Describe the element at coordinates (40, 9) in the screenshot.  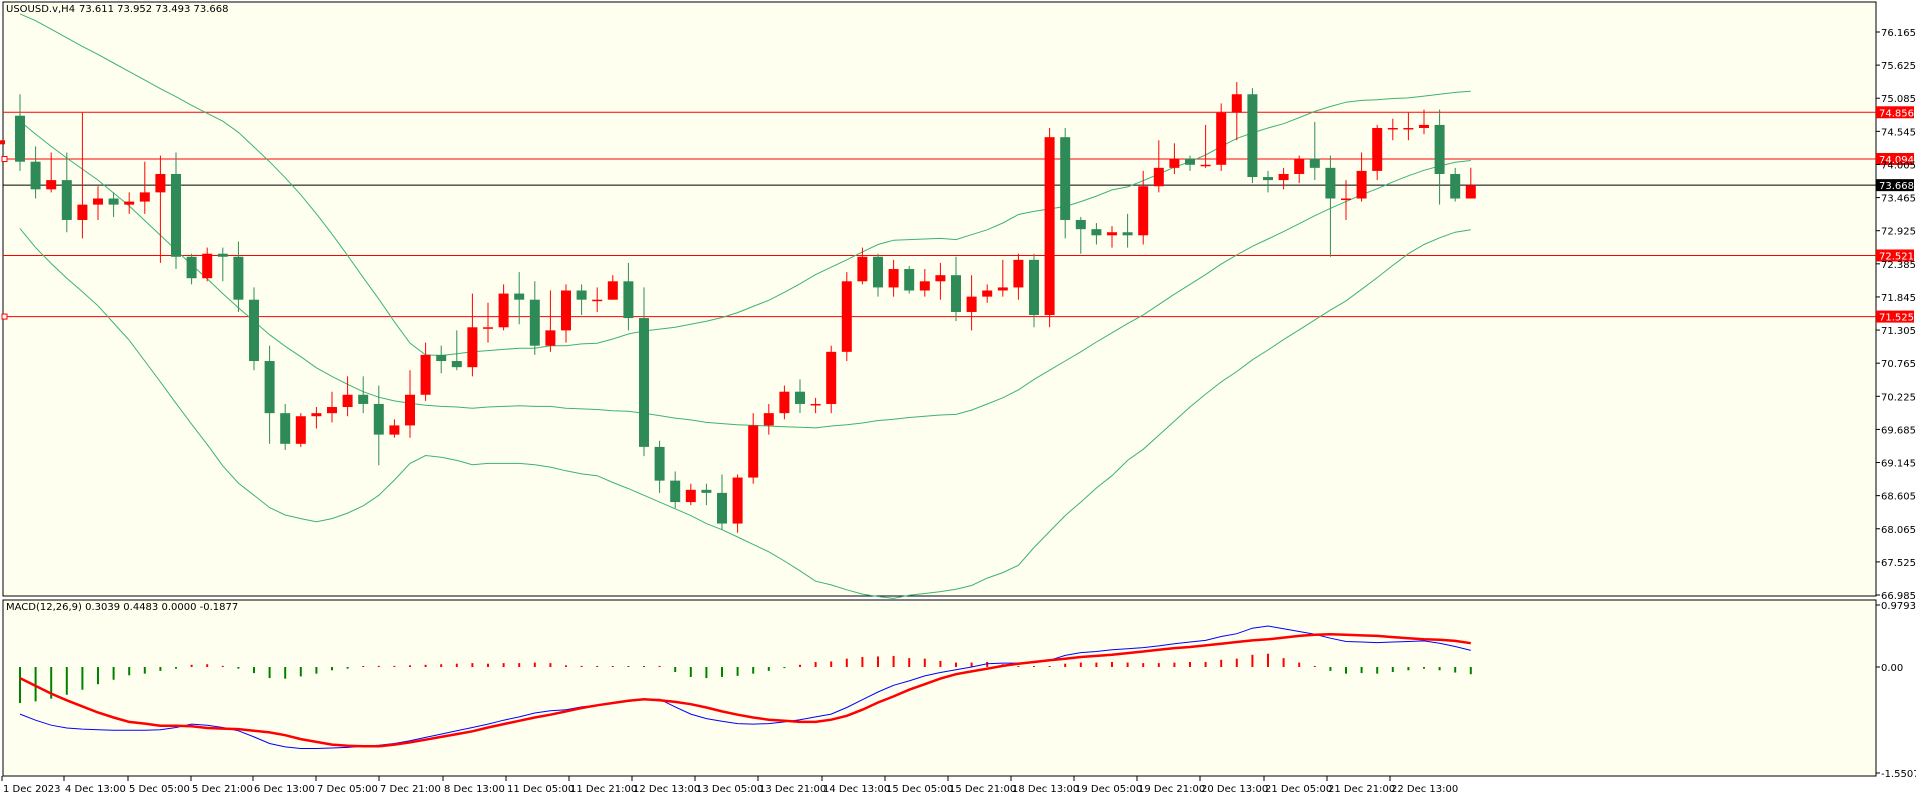
I see `symbol-label: USOUSD.v,H4` at that location.